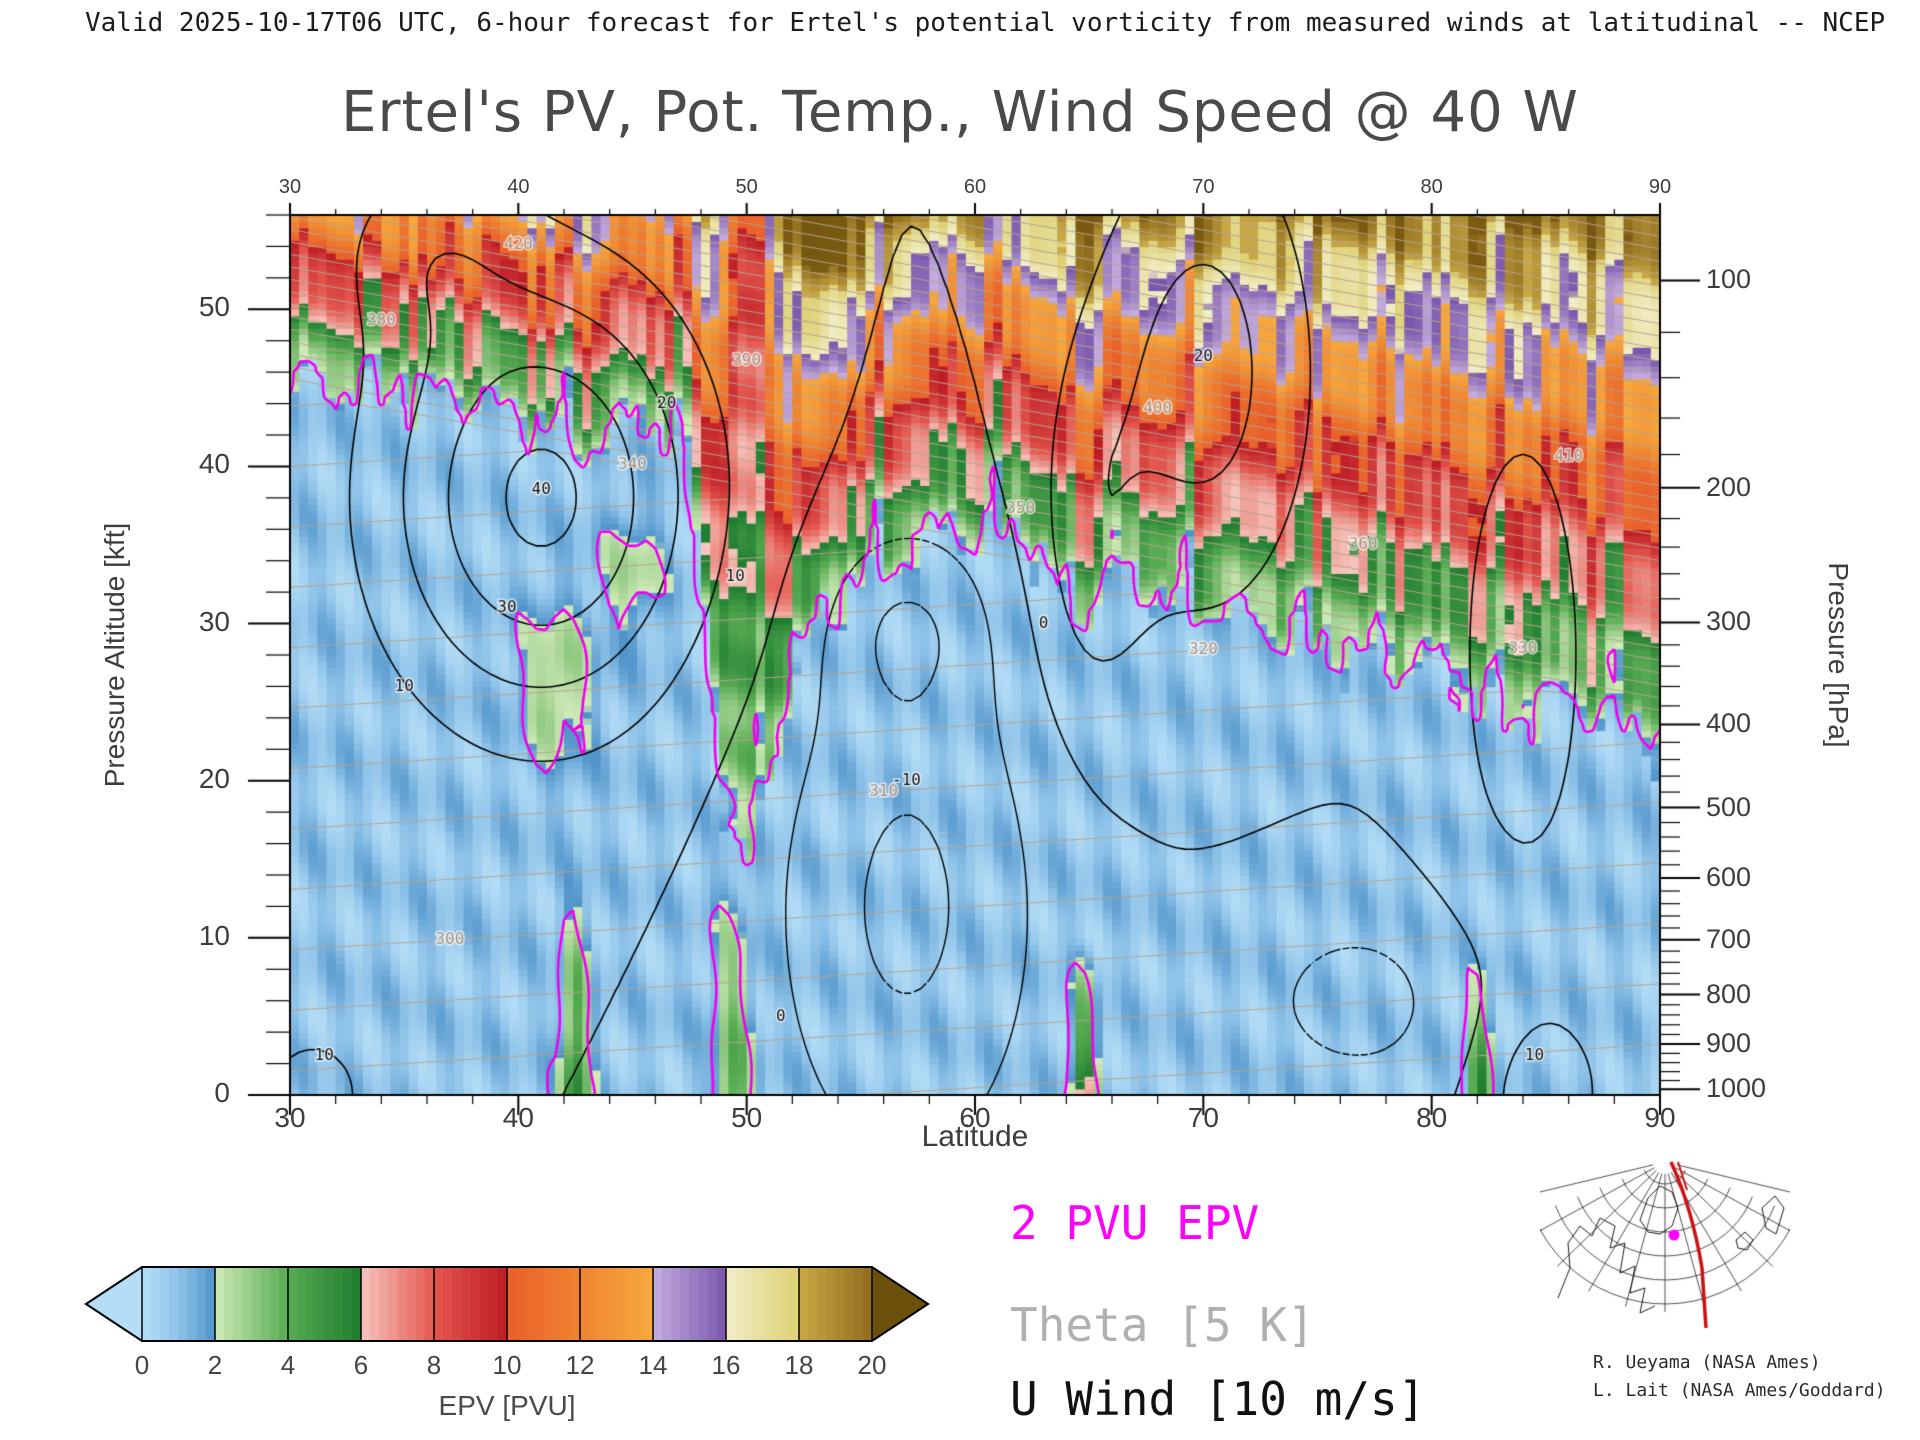  Describe the element at coordinates (1838, 655) in the screenshot. I see `y-axis-title-right: Pressure [hPa]` at that location.